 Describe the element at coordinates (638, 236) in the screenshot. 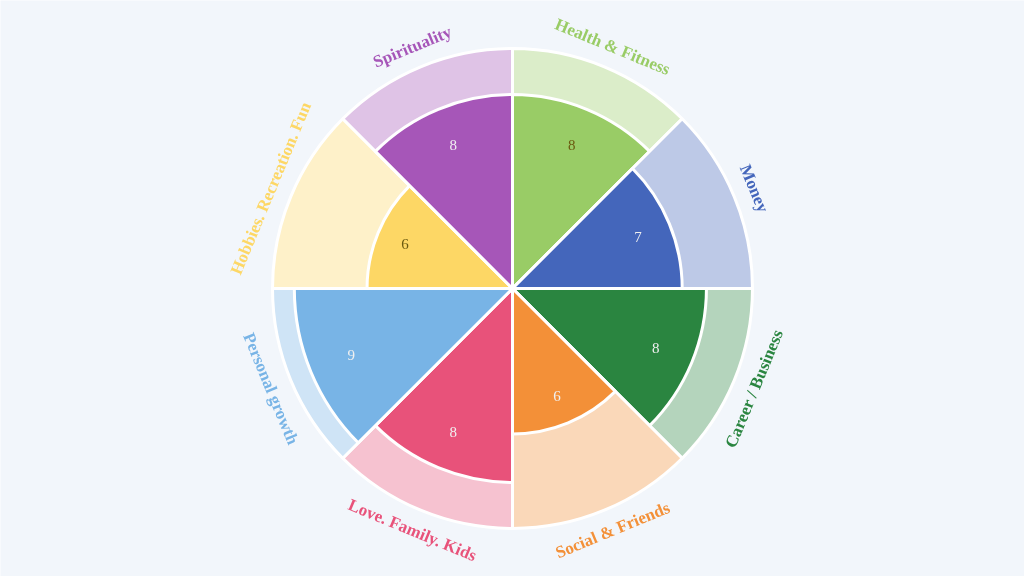

I see `data-label: 7` at that location.